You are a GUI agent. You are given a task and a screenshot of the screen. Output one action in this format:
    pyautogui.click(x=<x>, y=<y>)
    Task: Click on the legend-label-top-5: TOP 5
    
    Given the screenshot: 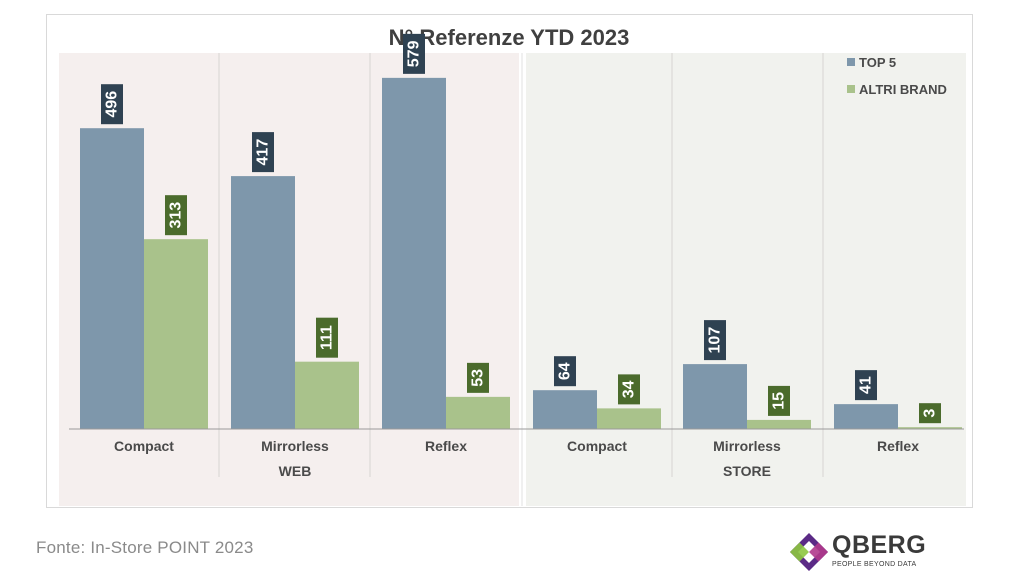 What is the action you would take?
    pyautogui.click(x=877, y=62)
    